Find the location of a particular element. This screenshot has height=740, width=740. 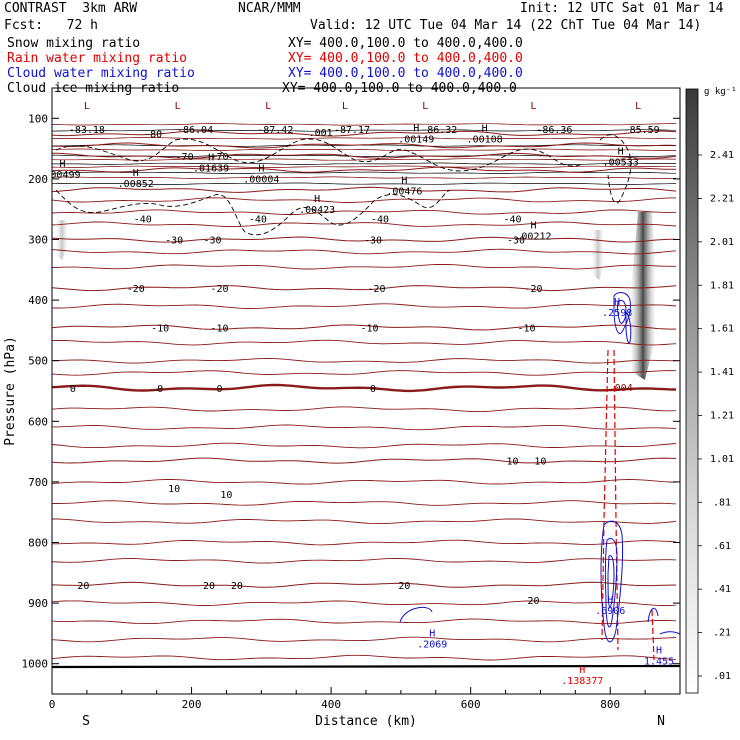

contour-label: -87.17 is located at coordinates (352, 130).